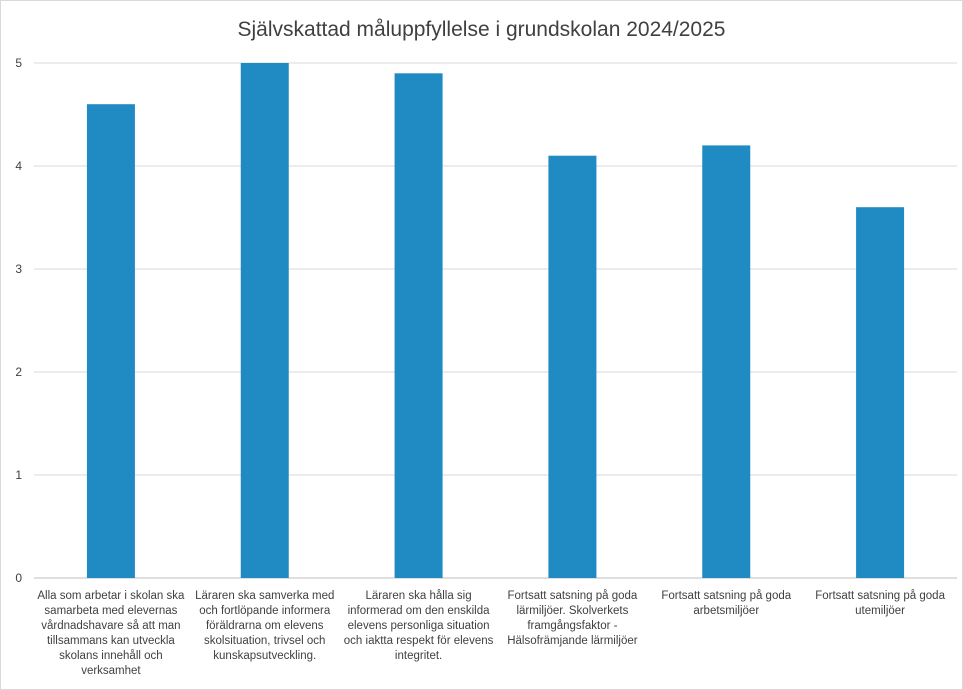  Describe the element at coordinates (18, 166) in the screenshot. I see `y-tick-label: 4` at that location.